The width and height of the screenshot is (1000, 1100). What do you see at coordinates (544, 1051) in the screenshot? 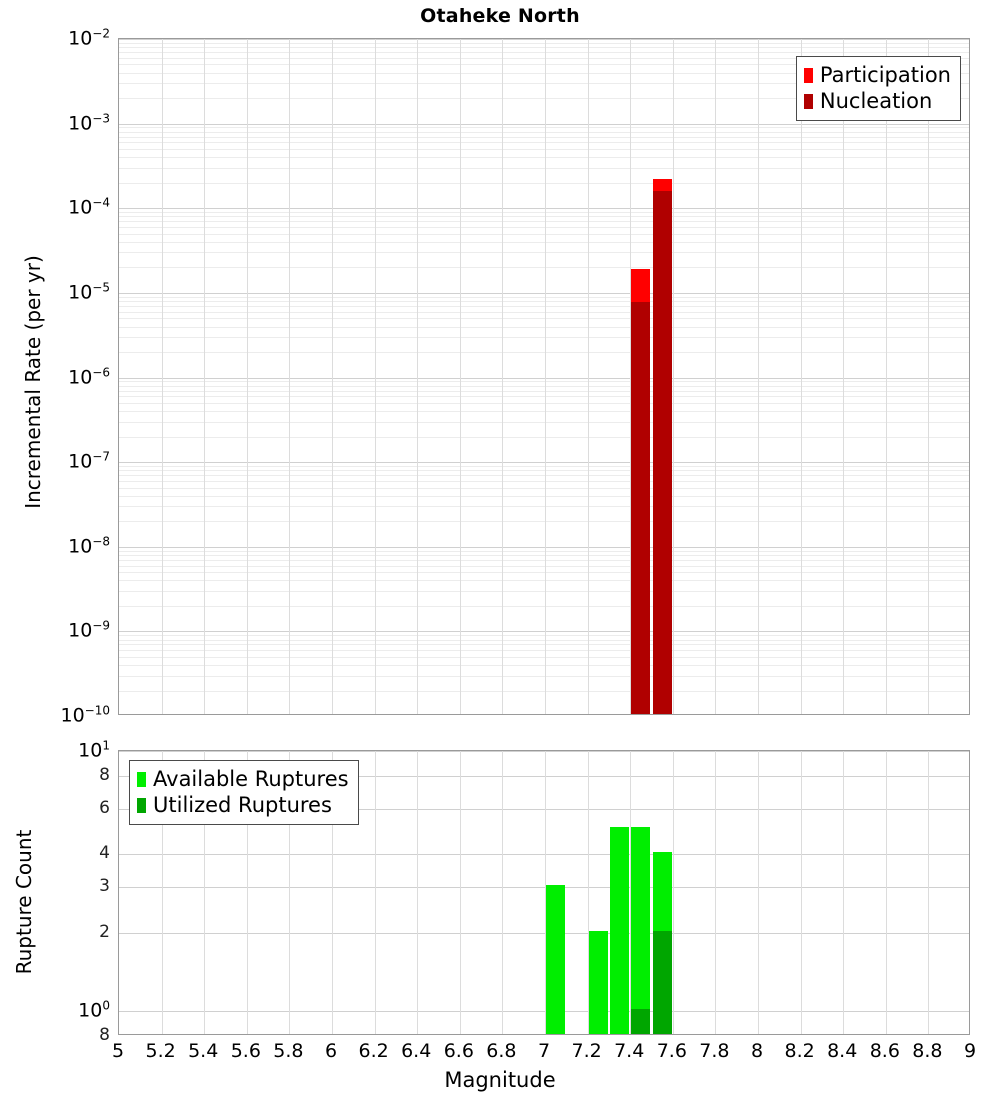
I see `x-tick-label: 7` at bounding box center [544, 1051].